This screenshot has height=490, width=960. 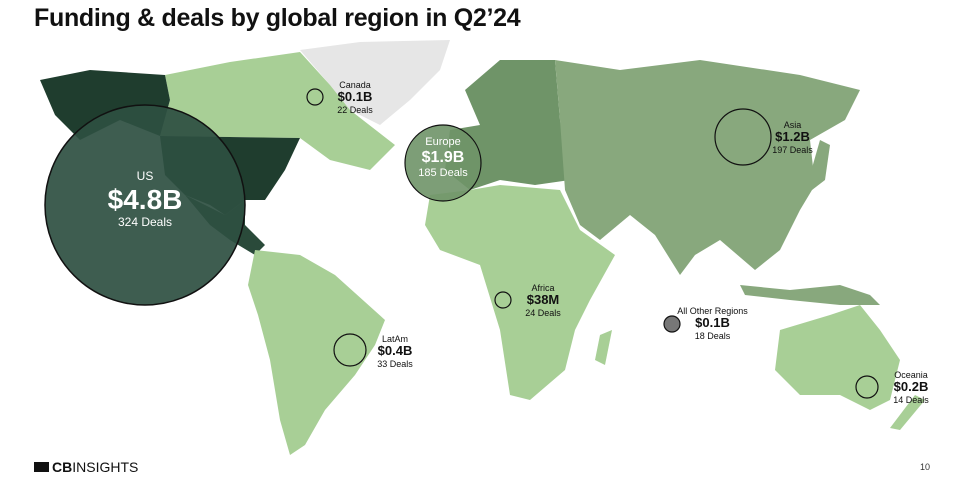 What do you see at coordinates (792, 150) in the screenshot?
I see `region-deals: 197 Deals` at bounding box center [792, 150].